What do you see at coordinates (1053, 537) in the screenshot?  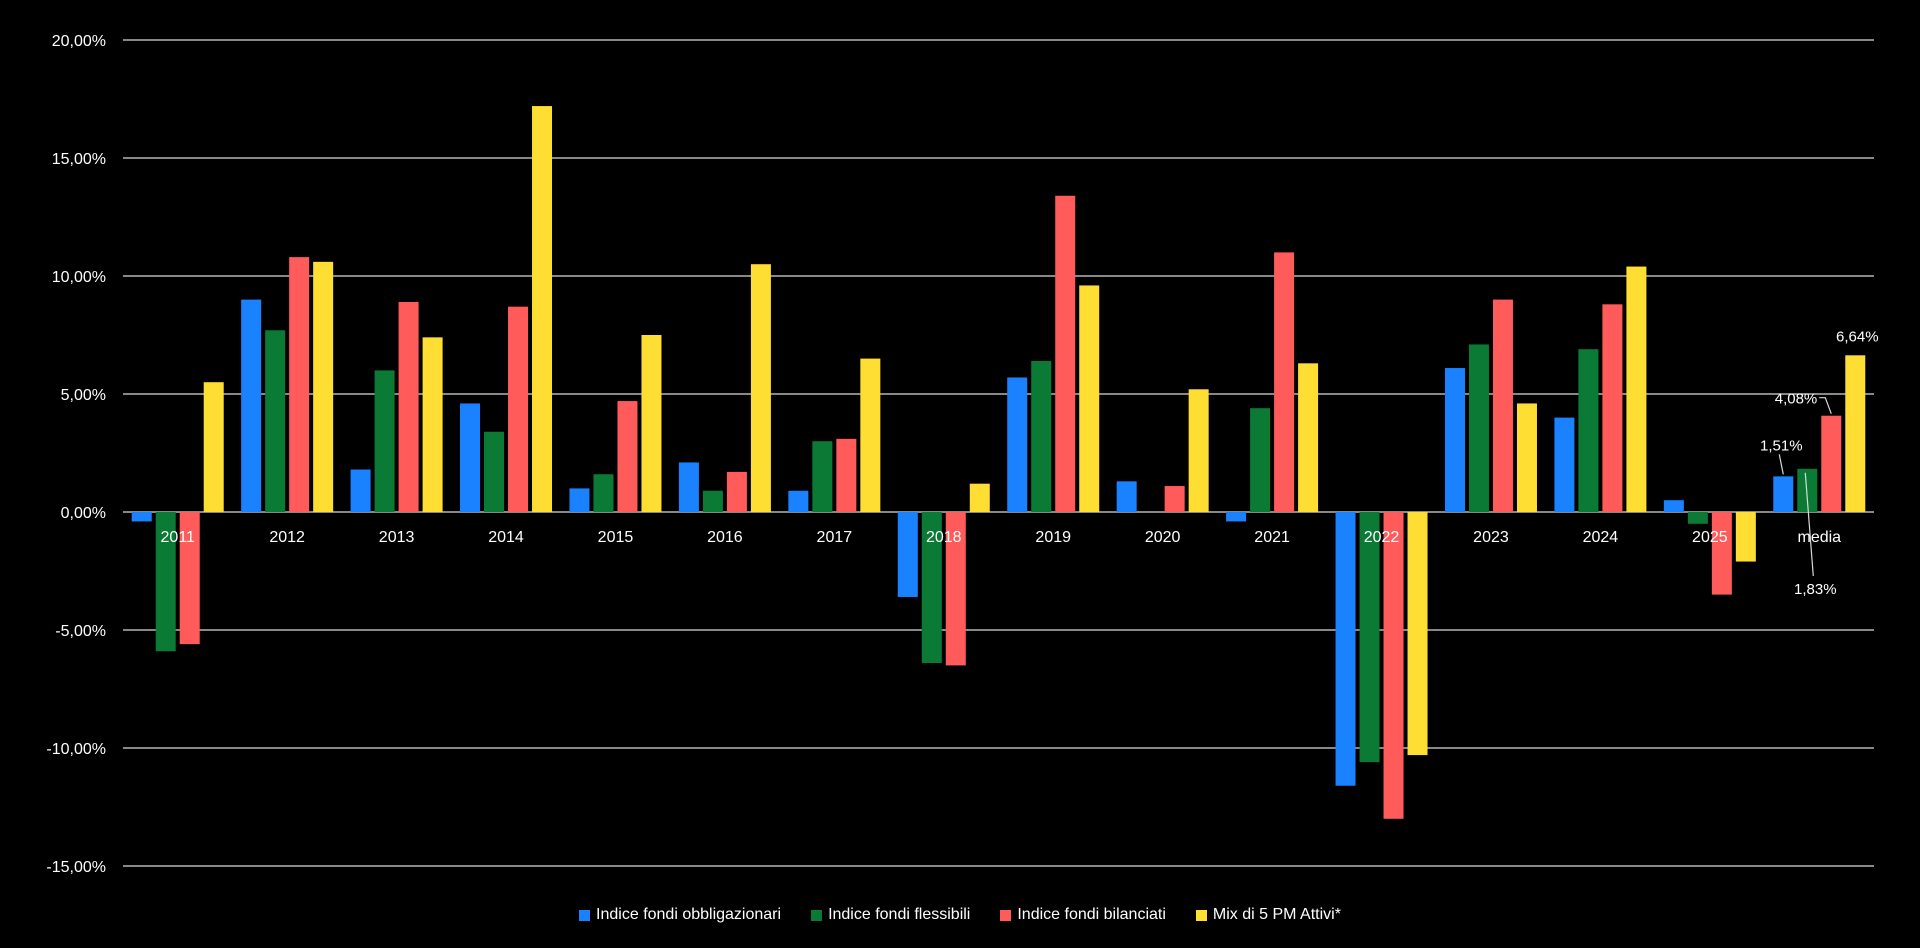 I see `x-category-label: 2019` at bounding box center [1053, 537].